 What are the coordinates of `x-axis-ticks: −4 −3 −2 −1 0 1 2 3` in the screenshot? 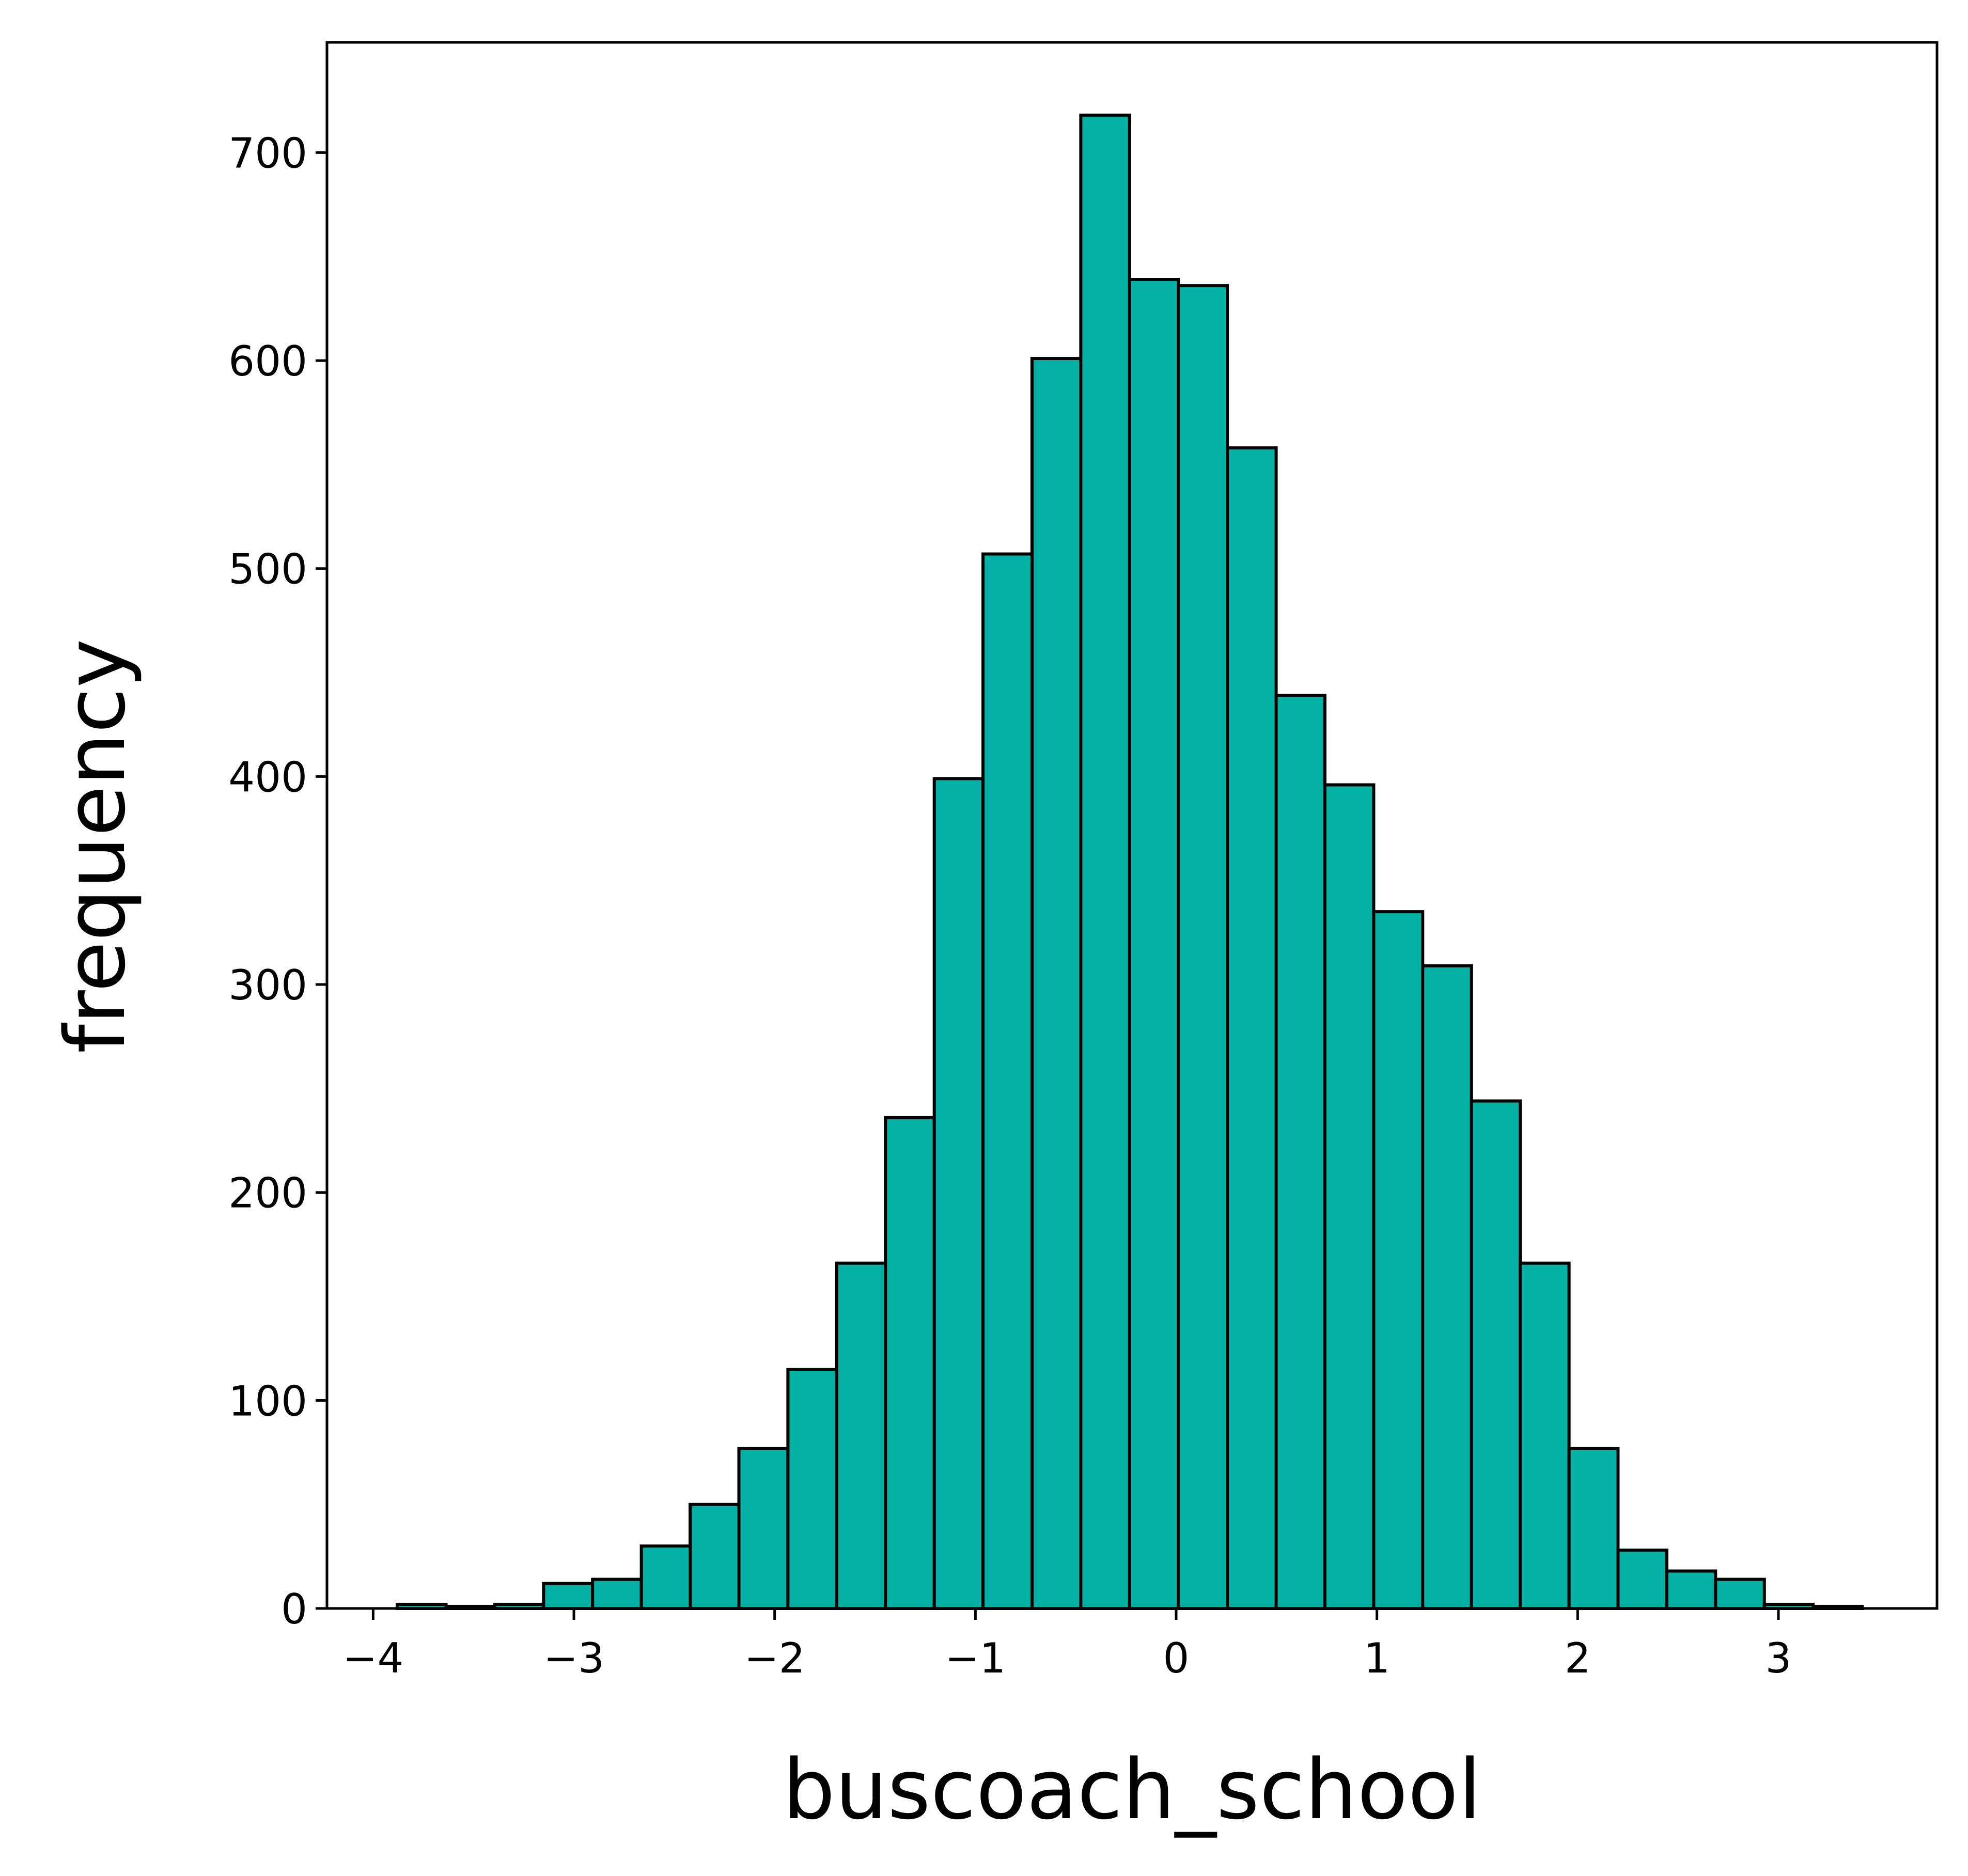 It's located at (1066, 1645).